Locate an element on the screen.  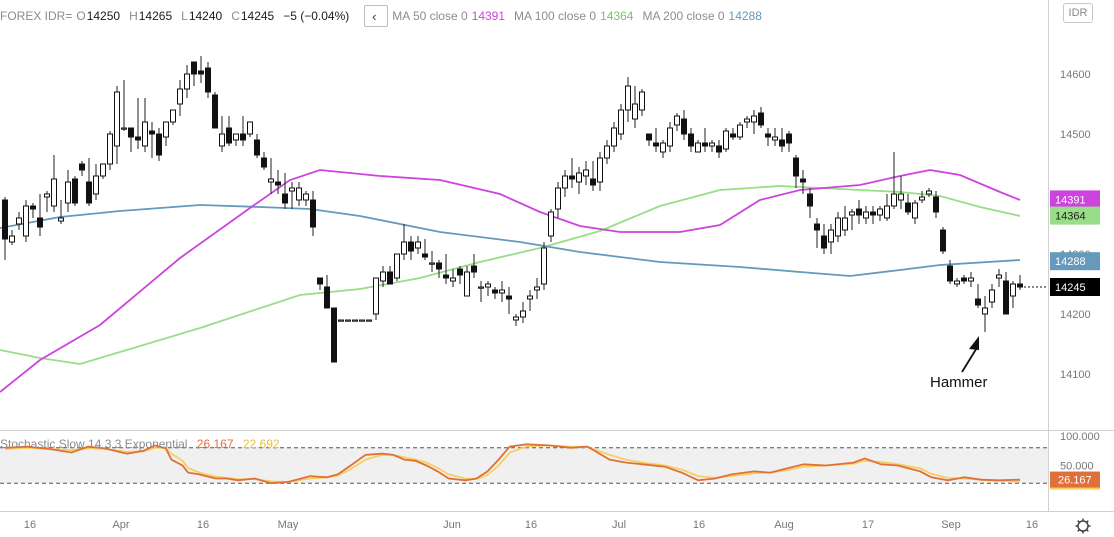
low-value: 14240 is located at coordinates (205, 16).